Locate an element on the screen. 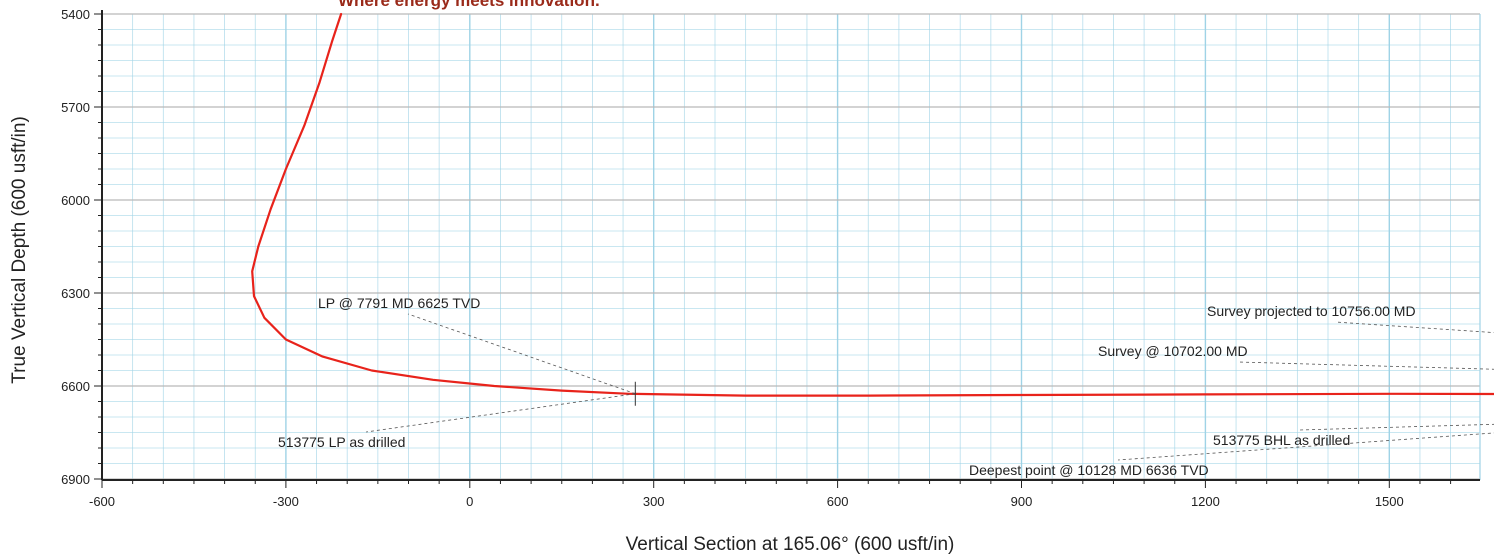 Image resolution: width=1494 pixels, height=559 pixels. x-tick-label: 1500 is located at coordinates (1389, 501).